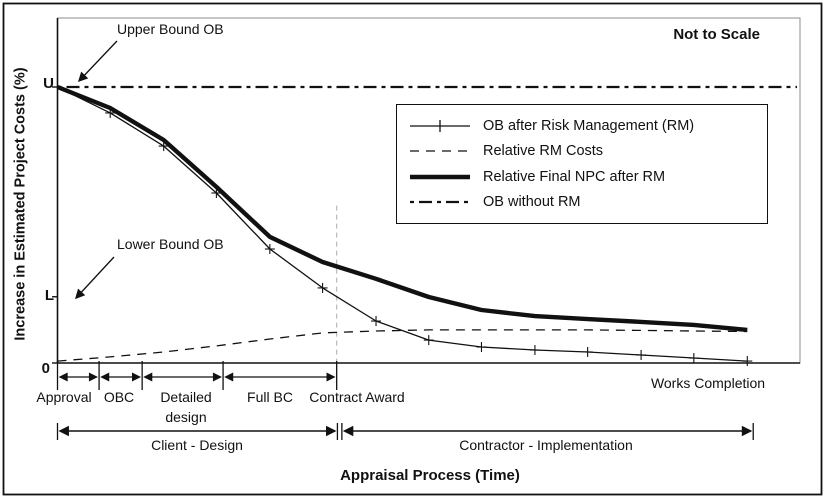 This screenshot has width=825, height=498. Describe the element at coordinates (49, 295) in the screenshot. I see `y-marker-lower: L` at that location.